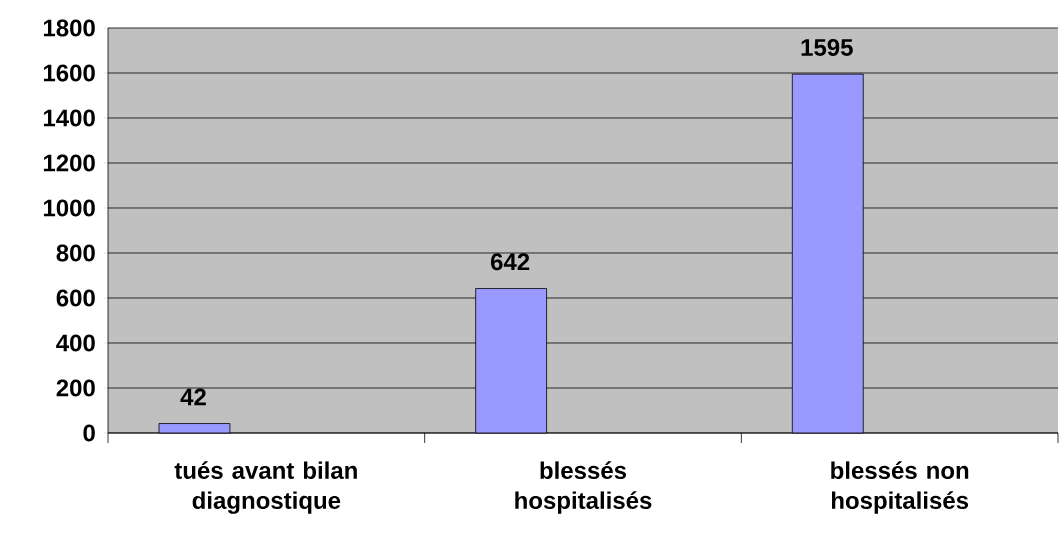  I want to click on y-tick-label: 800, so click(75, 253).